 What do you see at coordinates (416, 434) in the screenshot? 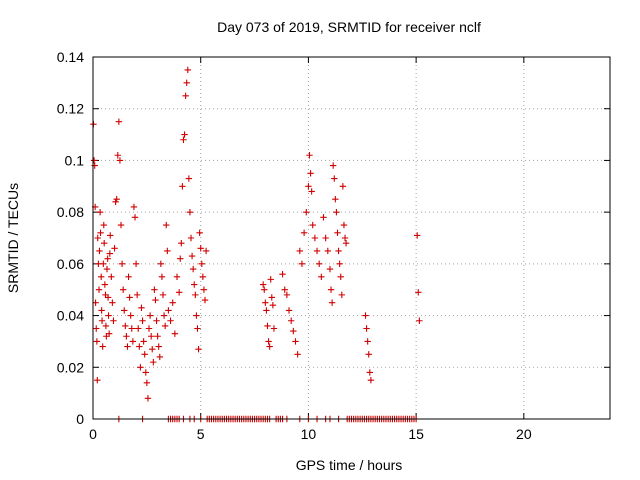
I see `x-tick-label: 15` at bounding box center [416, 434].